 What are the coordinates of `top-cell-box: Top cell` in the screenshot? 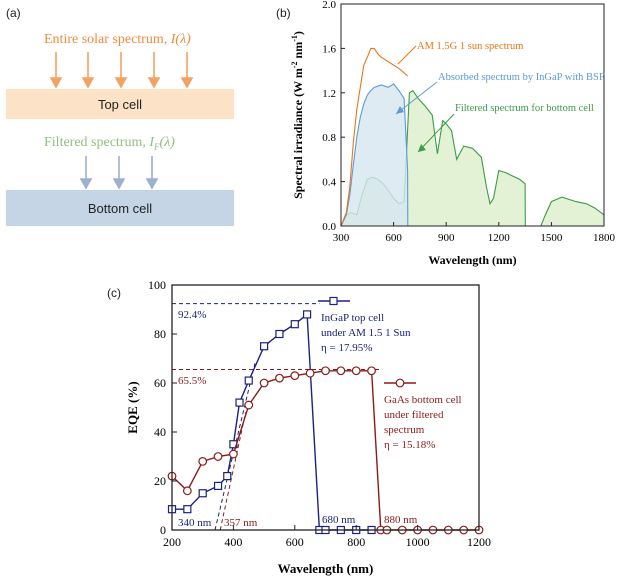 It's located at (120, 104).